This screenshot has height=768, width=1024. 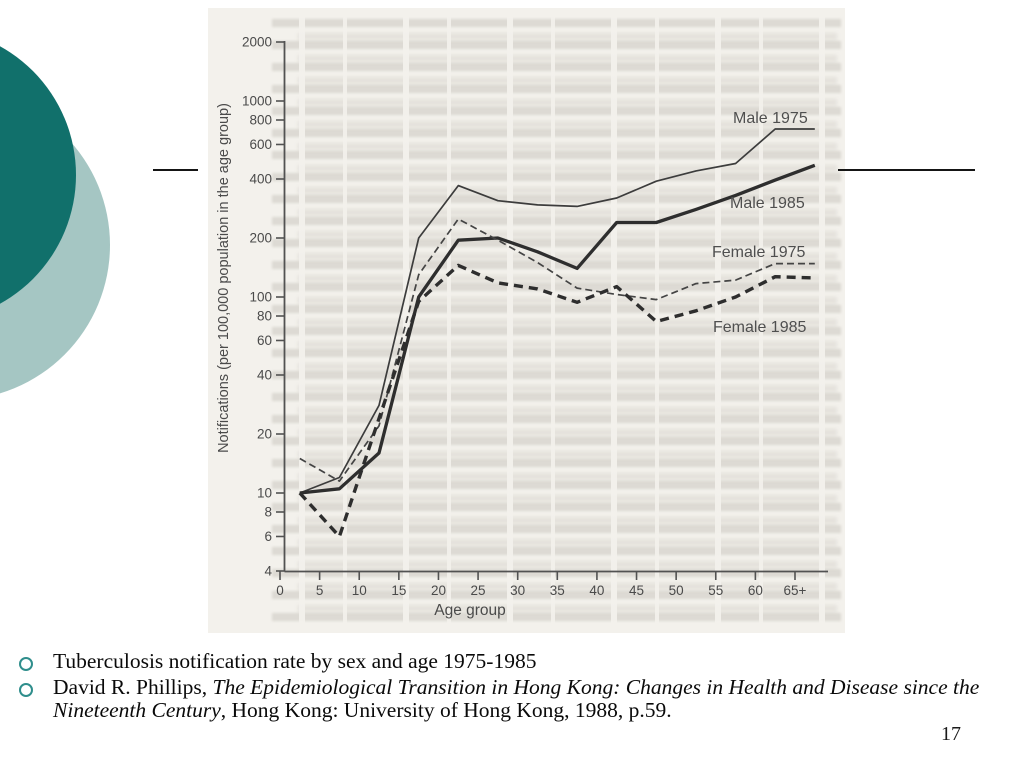 I want to click on series-label: Female 1985, so click(x=759, y=327).